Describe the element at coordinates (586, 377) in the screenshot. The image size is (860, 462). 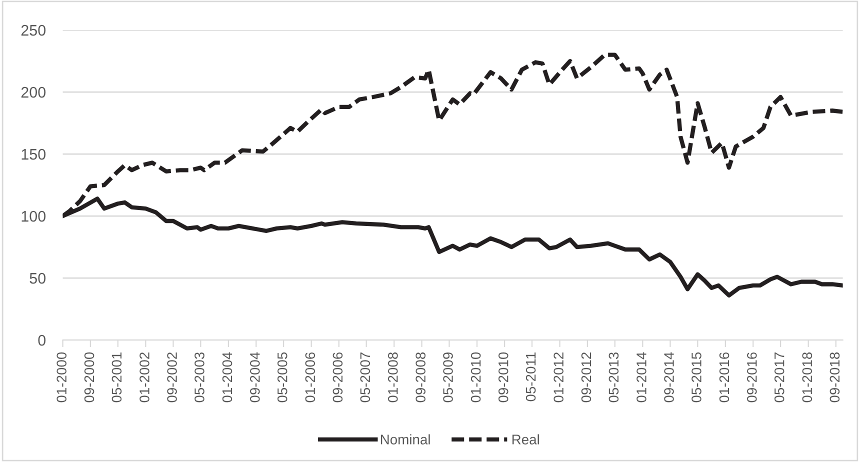
I see `x-tick-label: 09-2012` at that location.